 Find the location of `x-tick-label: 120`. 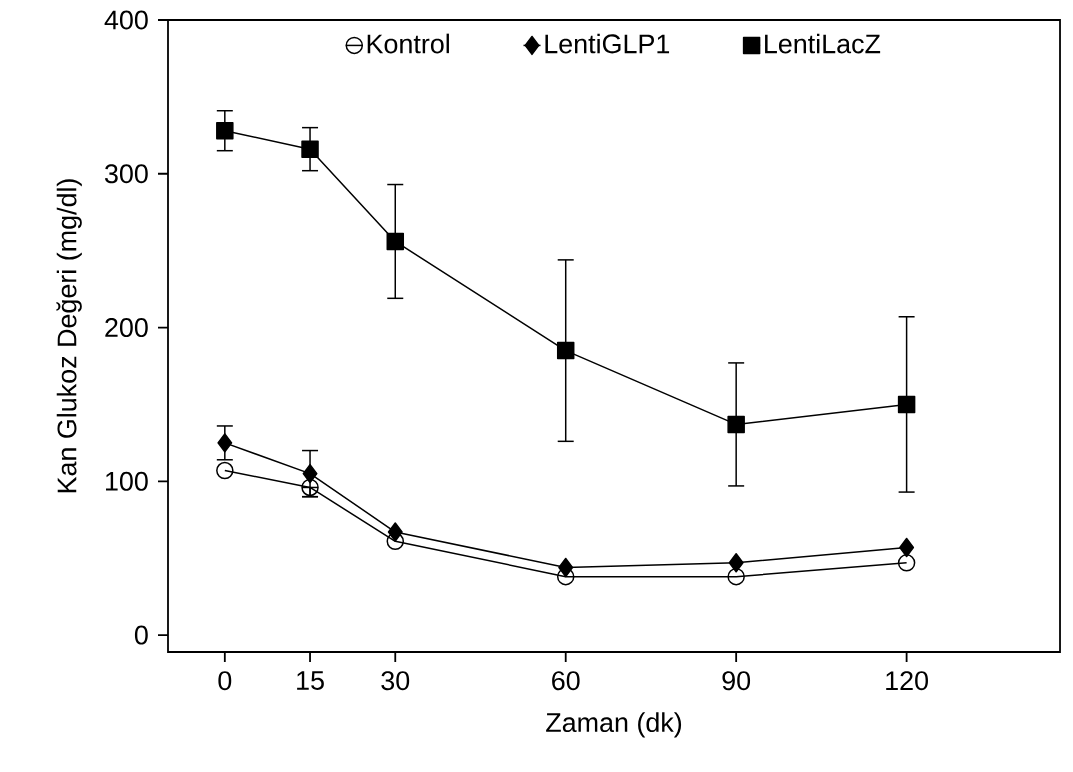

x-tick-label: 120 is located at coordinates (907, 681).